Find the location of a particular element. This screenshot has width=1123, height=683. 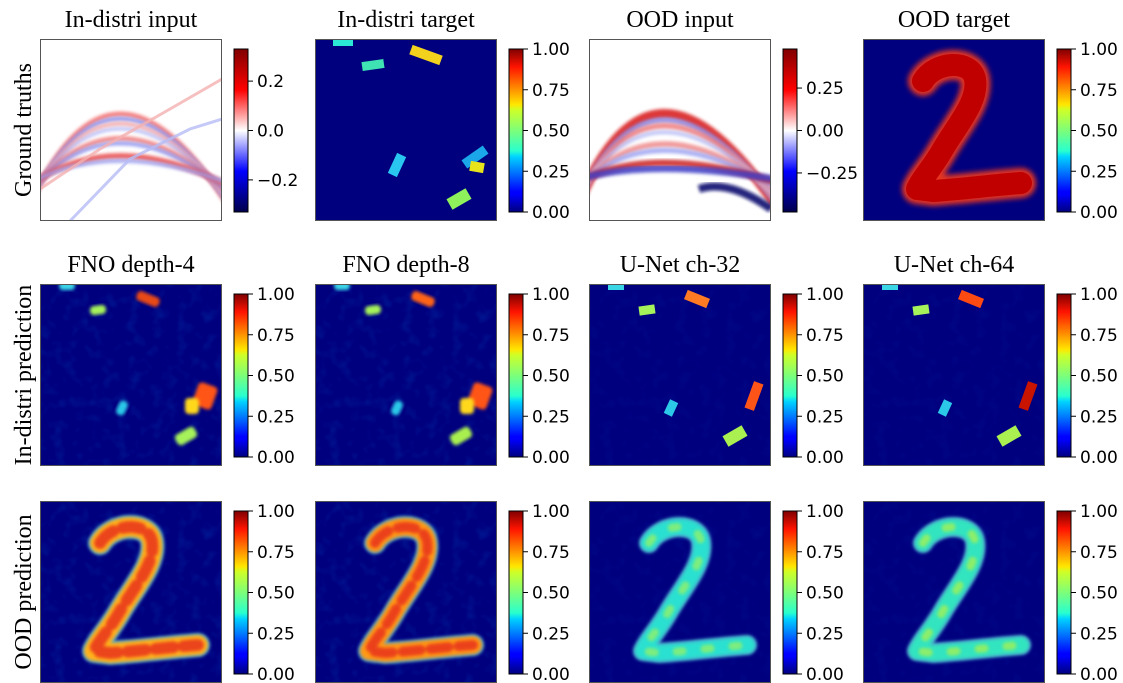

panel-title: OOD input is located at coordinates (680, 20).